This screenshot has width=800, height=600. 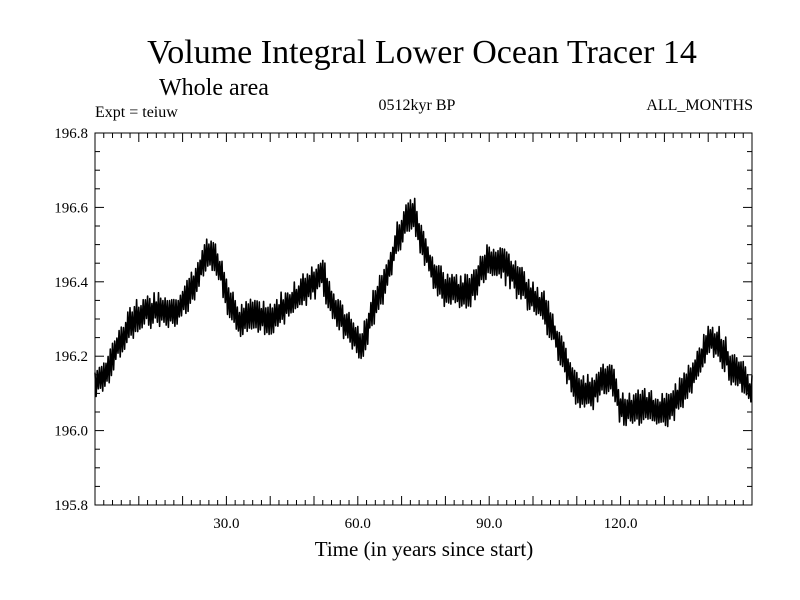 What do you see at coordinates (71, 432) in the screenshot?
I see `y-tick-label: 196.0` at bounding box center [71, 432].